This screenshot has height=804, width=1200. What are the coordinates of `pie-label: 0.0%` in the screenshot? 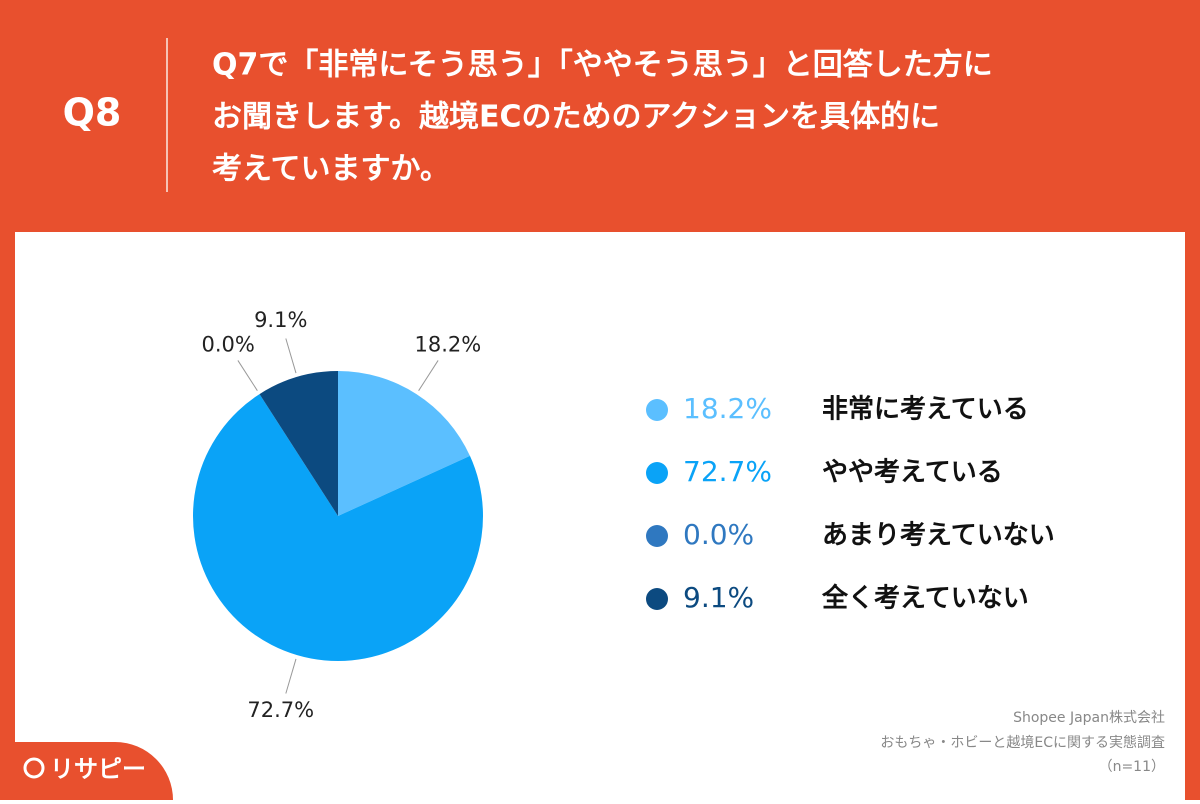 It's located at (227, 344).